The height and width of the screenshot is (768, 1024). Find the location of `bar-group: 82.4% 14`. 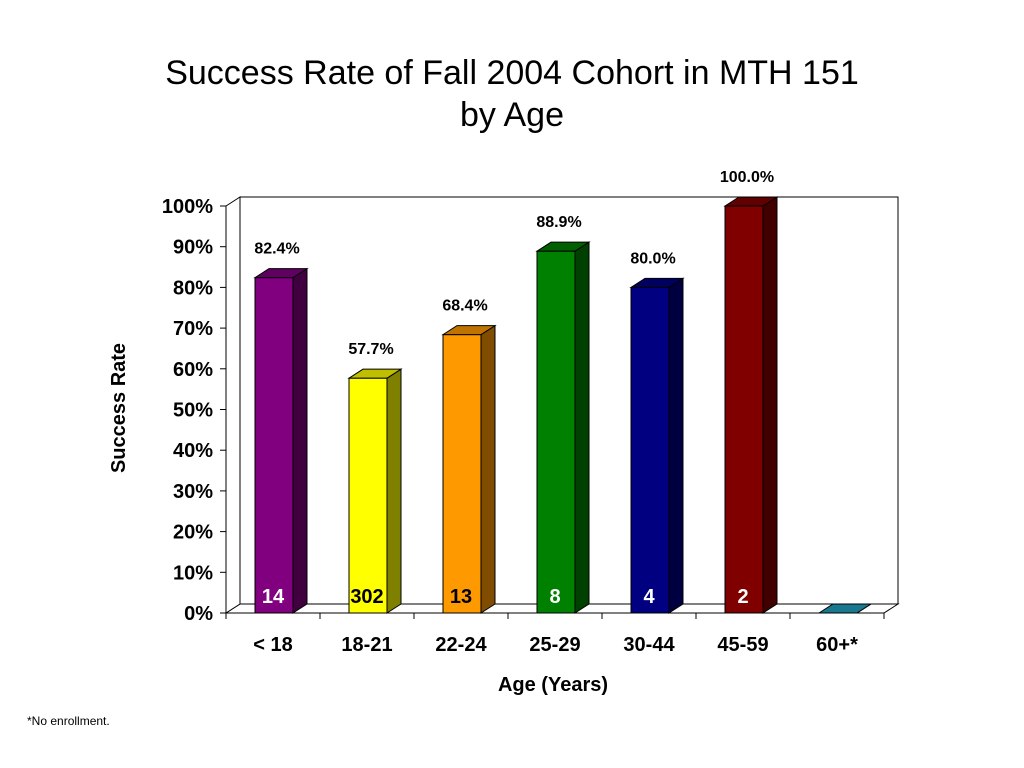

bar-group: 82.4% 14 is located at coordinates (281, 427).